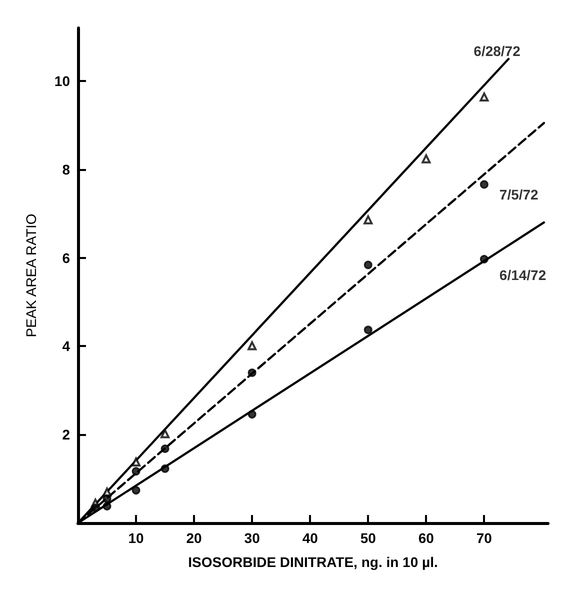 Image resolution: width=566 pixels, height=591 pixels. What do you see at coordinates (519, 194) in the screenshot?
I see `series-label: 7/5/72` at bounding box center [519, 194].